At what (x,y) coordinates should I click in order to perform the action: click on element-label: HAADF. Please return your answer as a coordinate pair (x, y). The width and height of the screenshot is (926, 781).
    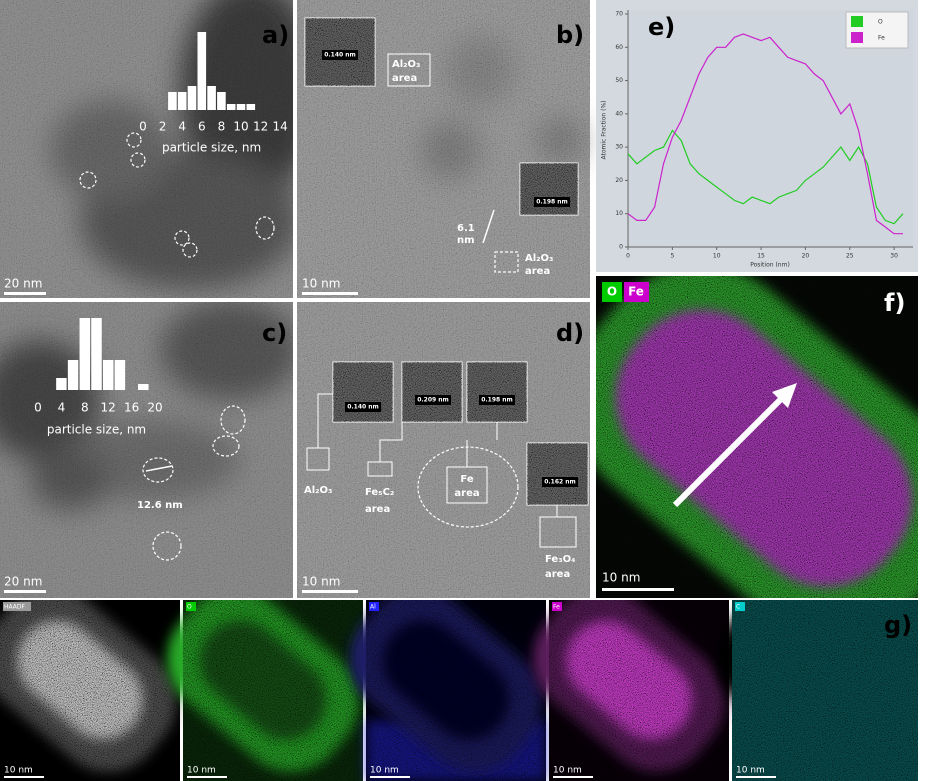
    Looking at the image, I should click on (15, 607).